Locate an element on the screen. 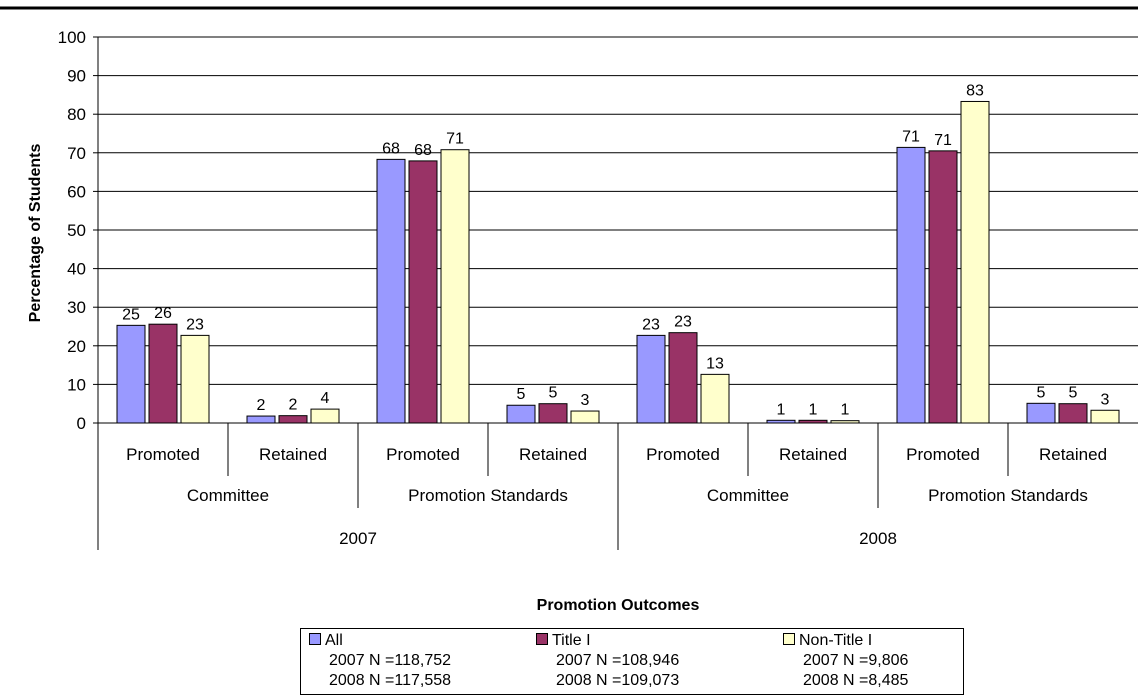 The height and width of the screenshot is (698, 1138). legend-swatch-all is located at coordinates (315, 639).